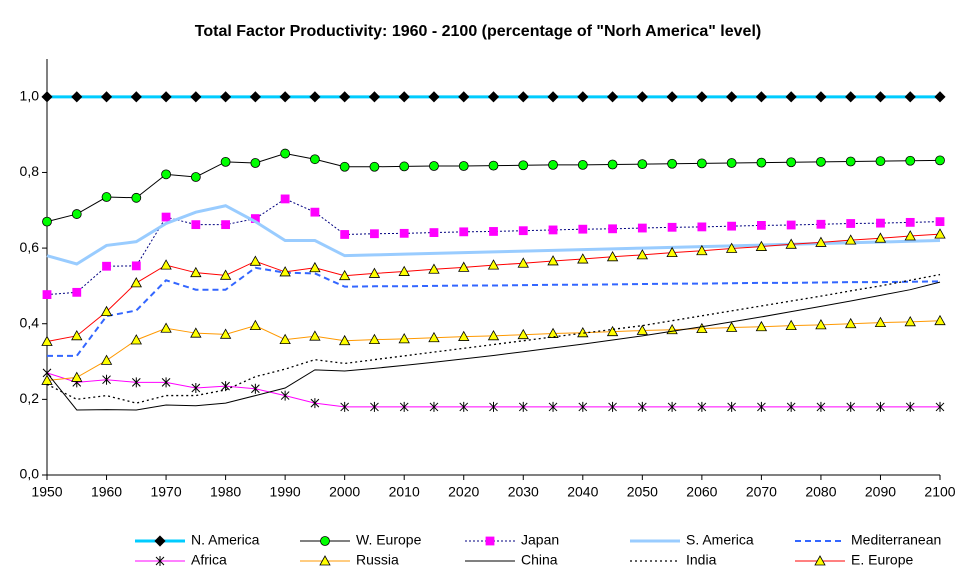 The image size is (959, 574). Describe the element at coordinates (30, 398) in the screenshot. I see `y-tick-label: 0,2` at that location.